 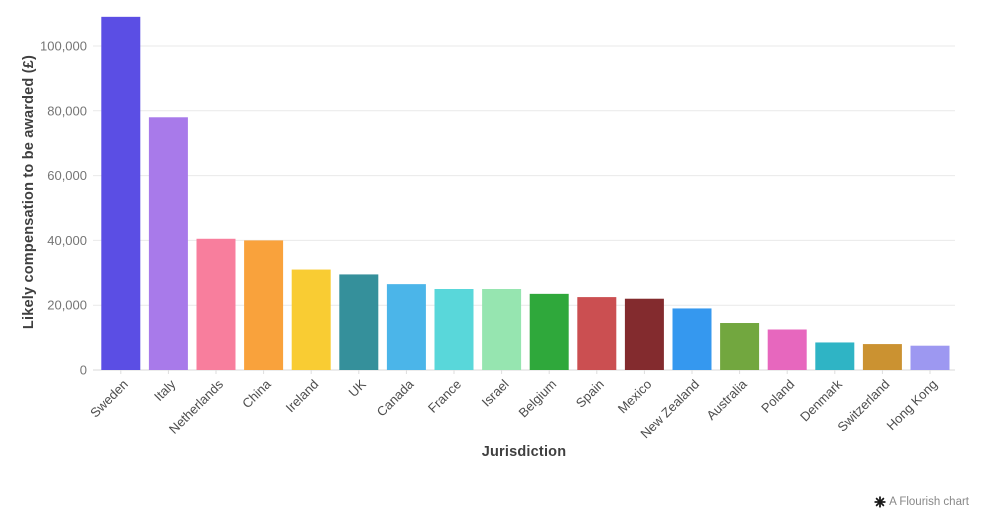 What do you see at coordinates (63, 46) in the screenshot?
I see `y-tick-label: 100,000` at bounding box center [63, 46].